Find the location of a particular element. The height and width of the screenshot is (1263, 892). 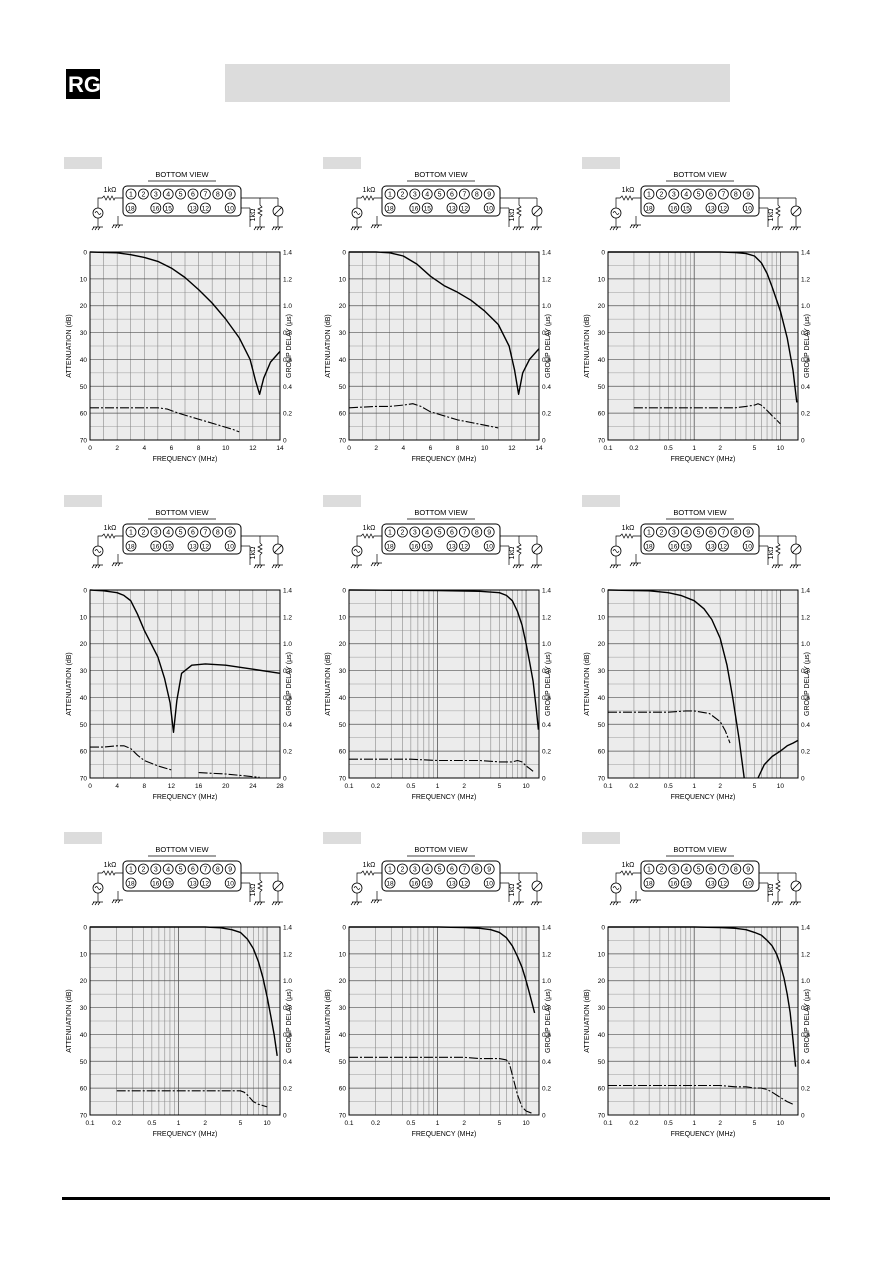

x-tick-label: 20 is located at coordinates (226, 786).